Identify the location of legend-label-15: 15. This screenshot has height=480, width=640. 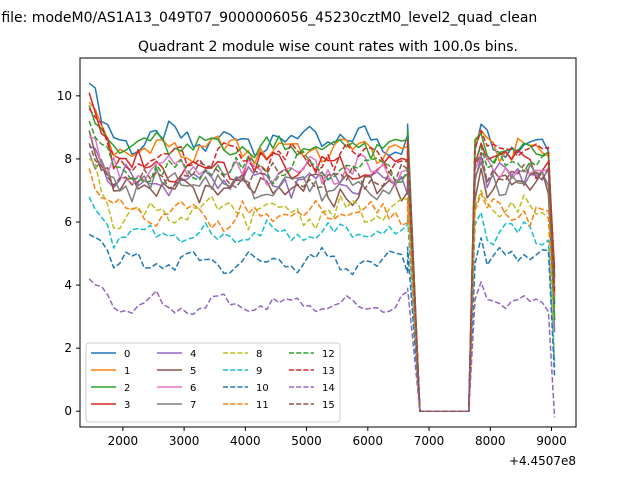
(328, 405).